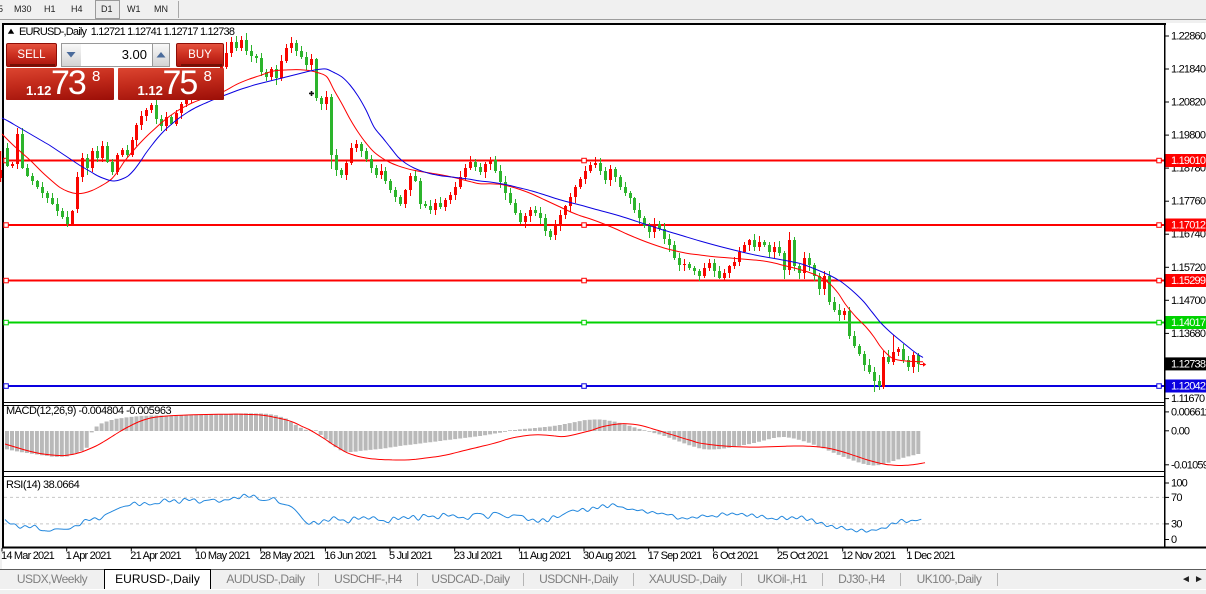 Image resolution: width=1206 pixels, height=594 pixels. What do you see at coordinates (1179, 484) in the screenshot?
I see `svg-text: 100` at bounding box center [1179, 484].